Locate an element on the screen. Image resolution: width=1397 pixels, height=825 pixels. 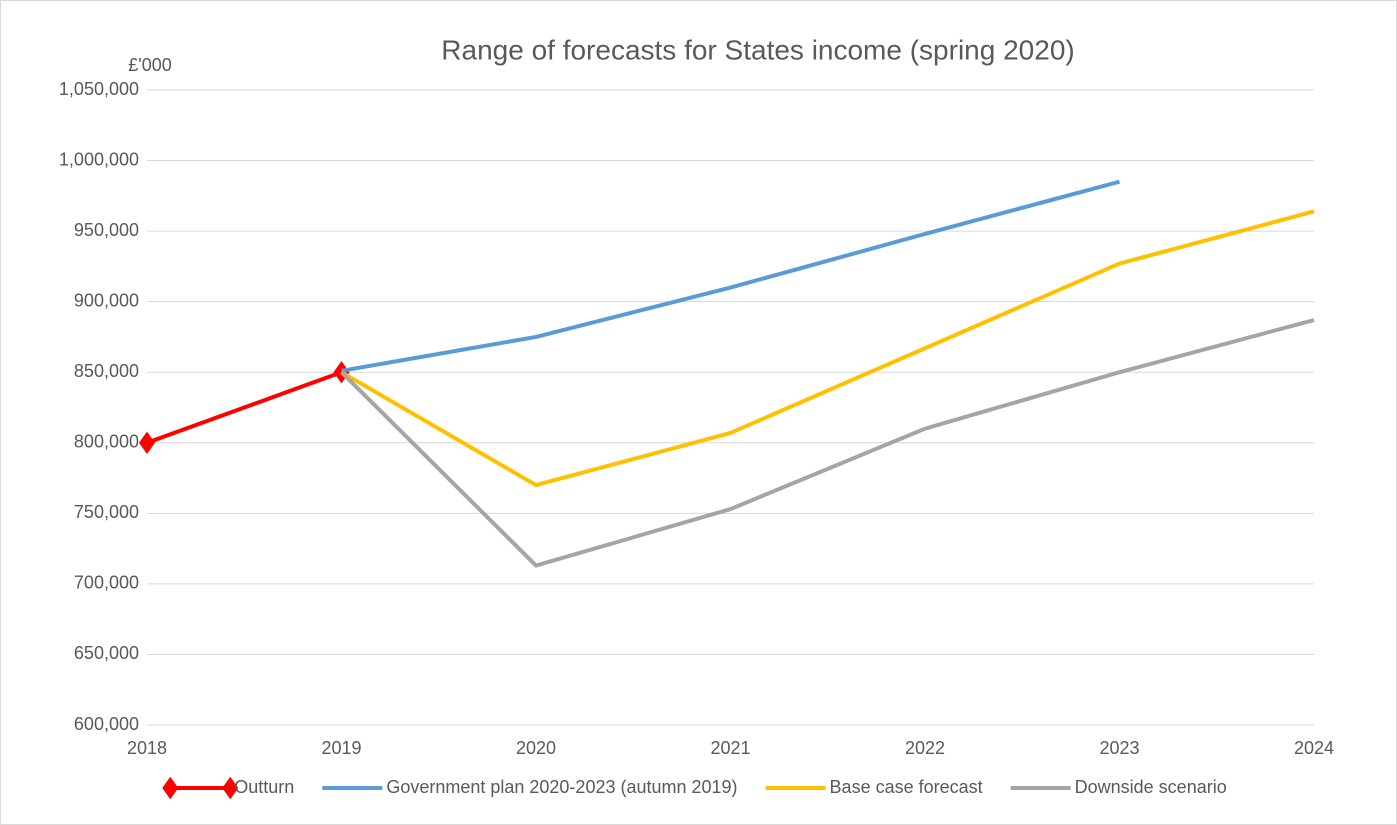
y-tick-label: 1,050,000 is located at coordinates (99, 89).